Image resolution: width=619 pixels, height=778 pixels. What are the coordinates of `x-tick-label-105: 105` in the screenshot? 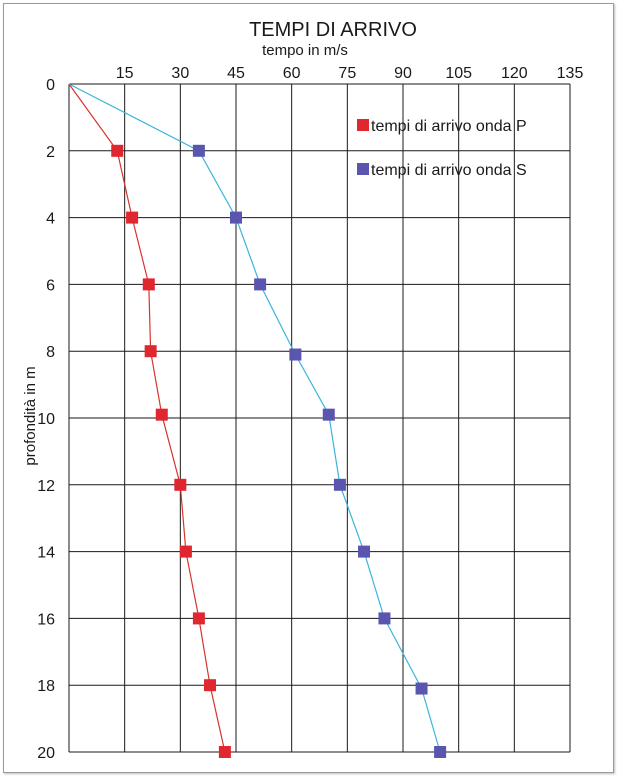 It's located at (458, 73).